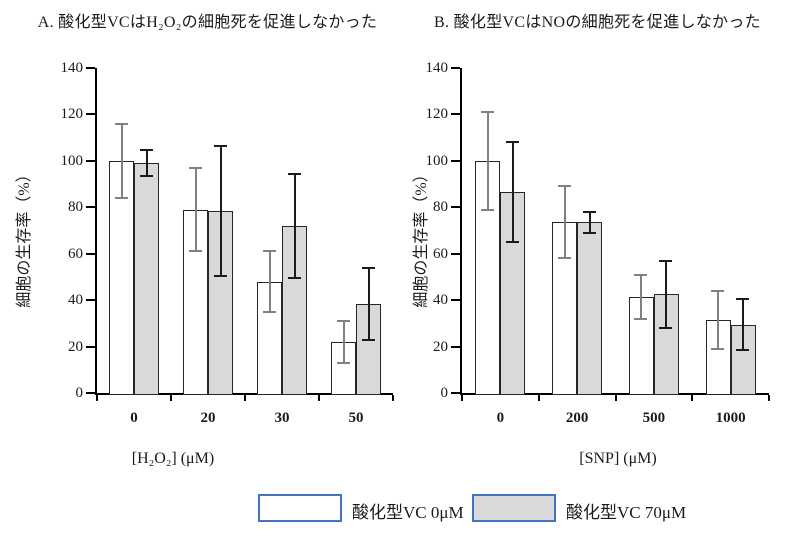 The width and height of the screenshot is (791, 545). What do you see at coordinates (408, 512) in the screenshot?
I see `legend-label-open-bar: 酸化型VC 0μM` at bounding box center [408, 512].